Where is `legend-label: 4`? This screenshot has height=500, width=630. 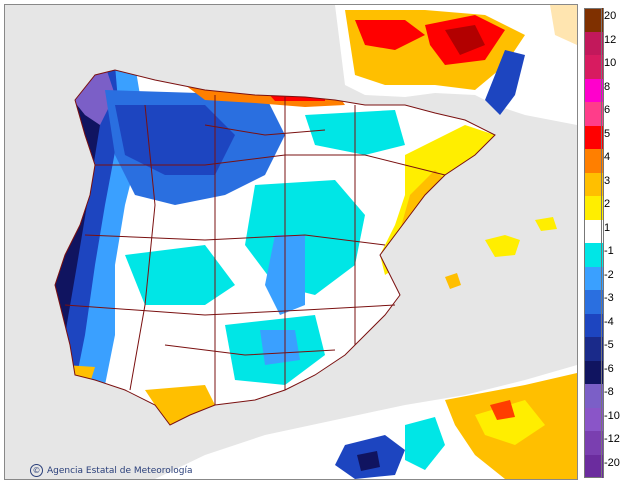 legend-label: 4 is located at coordinates (607, 157).